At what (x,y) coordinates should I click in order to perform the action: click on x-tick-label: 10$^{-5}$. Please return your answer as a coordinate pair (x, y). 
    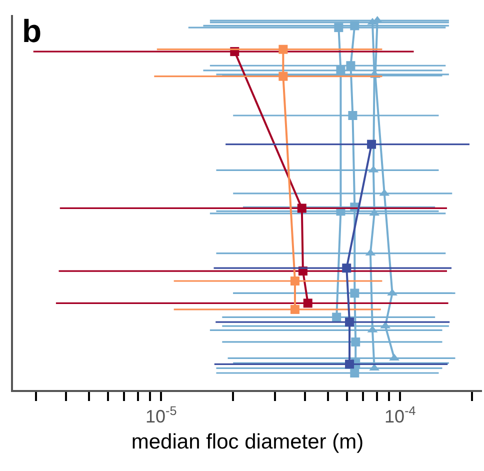
    Looking at the image, I should click on (161, 415).